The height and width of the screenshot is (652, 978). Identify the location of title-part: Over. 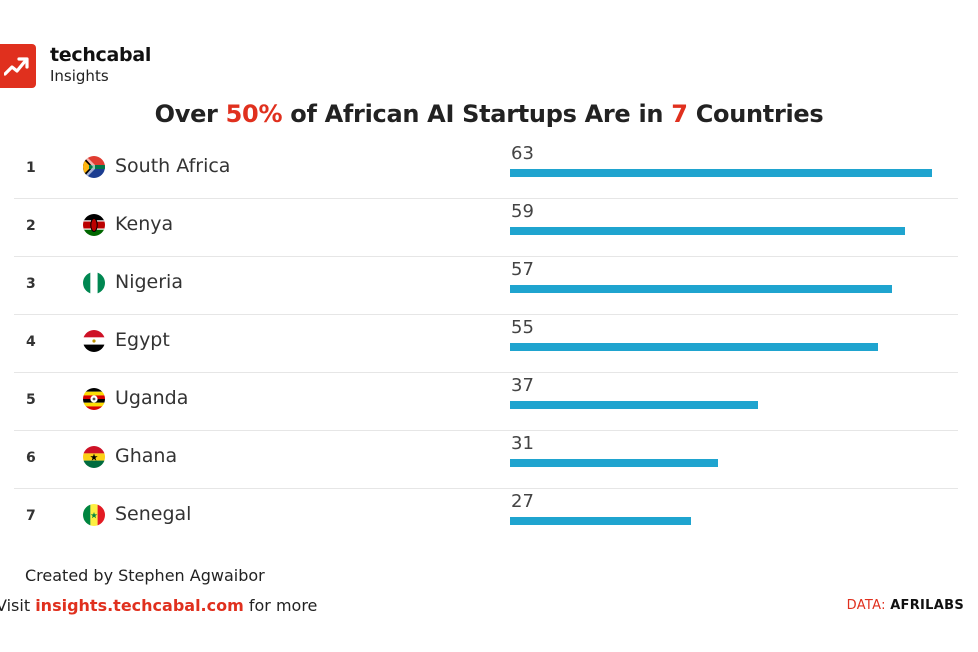
(190, 114).